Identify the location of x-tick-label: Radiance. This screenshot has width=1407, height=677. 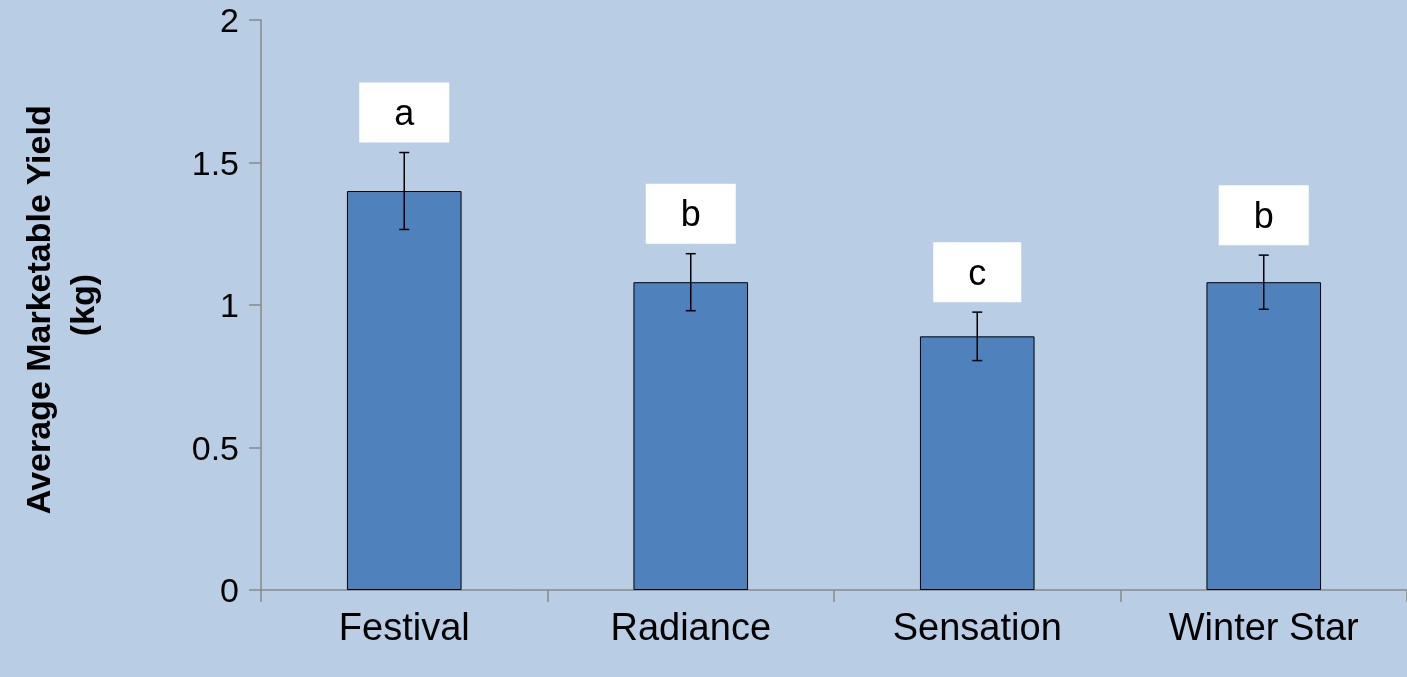
(691, 627).